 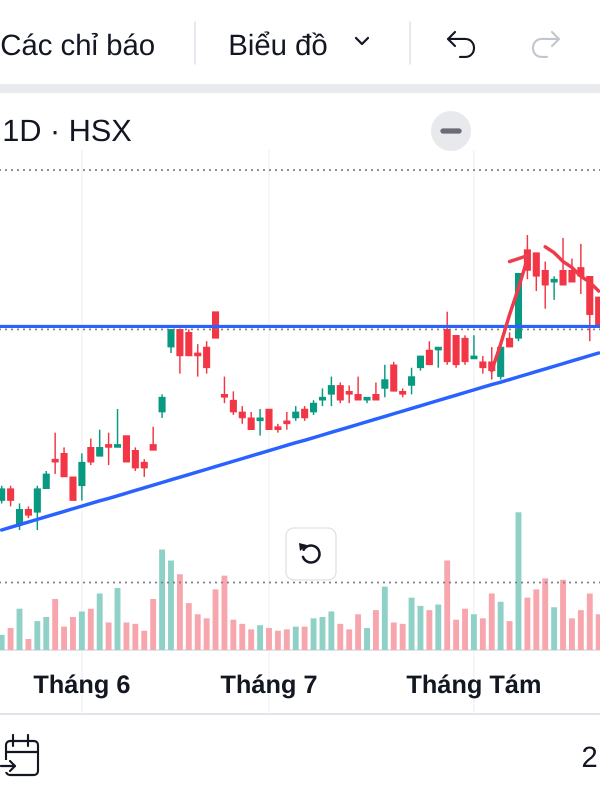 What do you see at coordinates (278, 43) in the screenshot?
I see `text: Biểu đồ` at bounding box center [278, 43].